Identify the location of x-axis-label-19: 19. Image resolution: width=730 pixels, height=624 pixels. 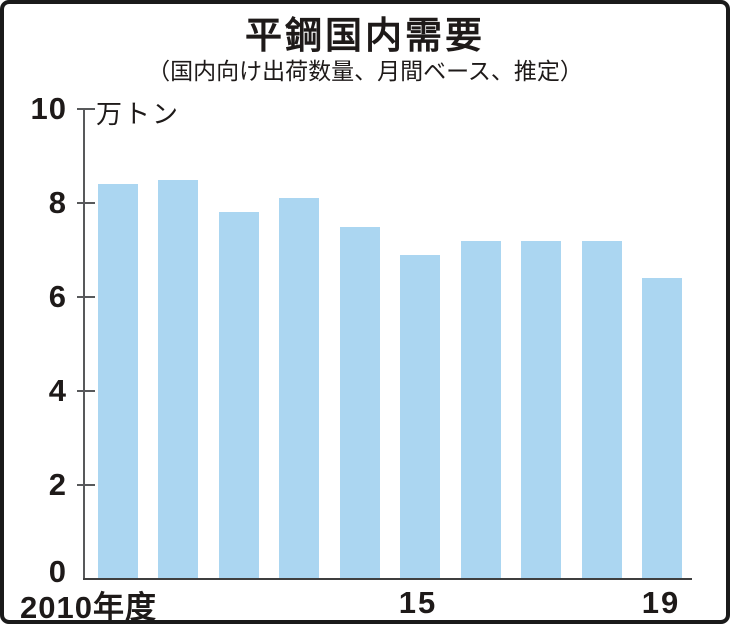
(661, 602).